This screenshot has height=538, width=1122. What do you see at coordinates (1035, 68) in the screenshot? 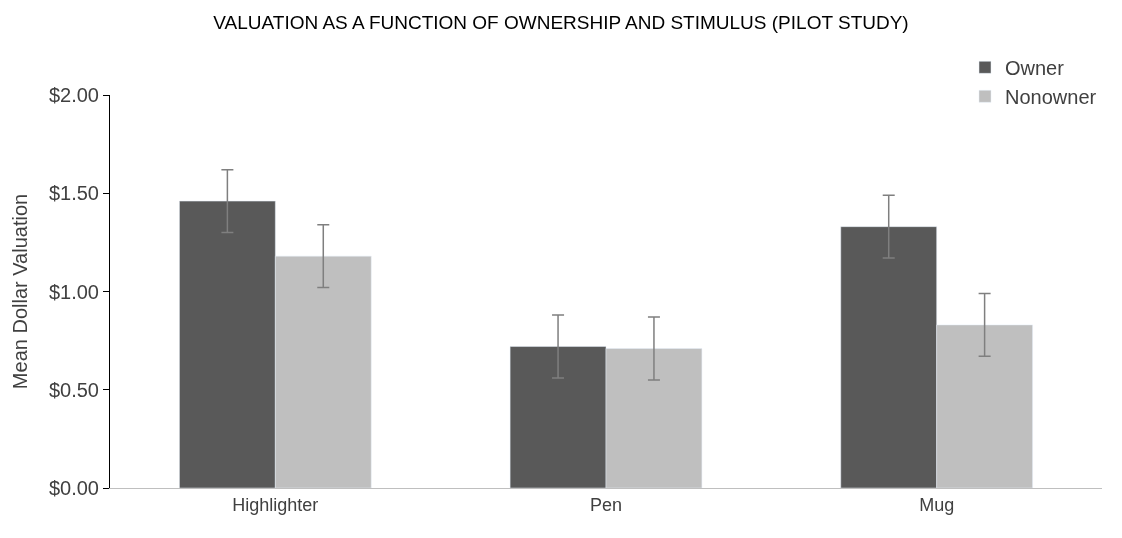
I see `legend-label: Owner` at bounding box center [1035, 68].